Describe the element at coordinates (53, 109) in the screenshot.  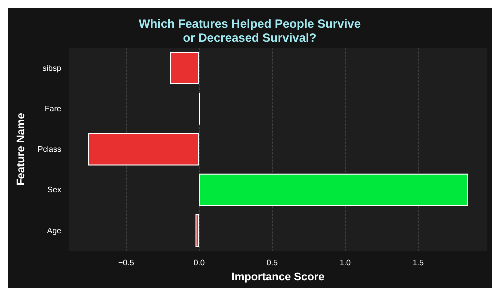
I see `y-tick-label: Fare` at that location.